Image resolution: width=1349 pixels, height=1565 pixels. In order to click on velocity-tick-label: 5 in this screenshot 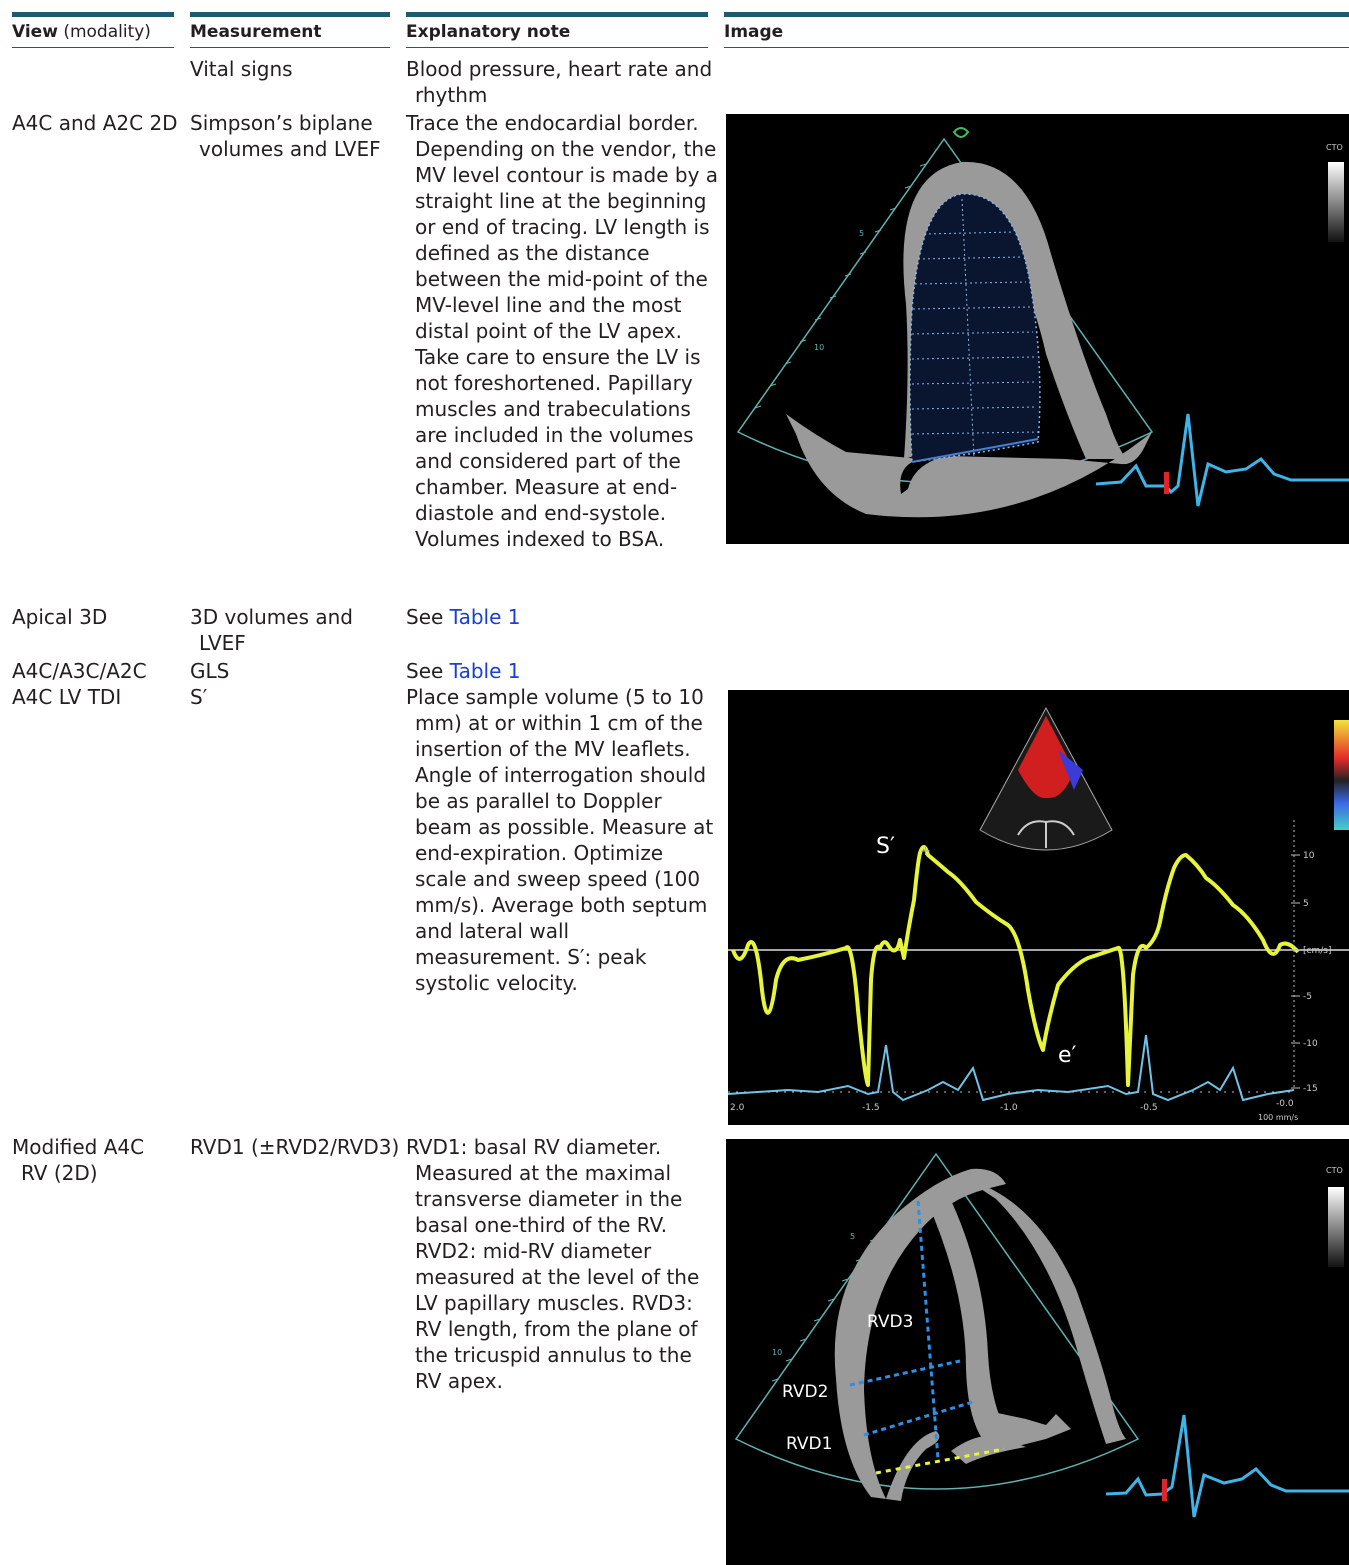, I will do `click(1306, 904)`.